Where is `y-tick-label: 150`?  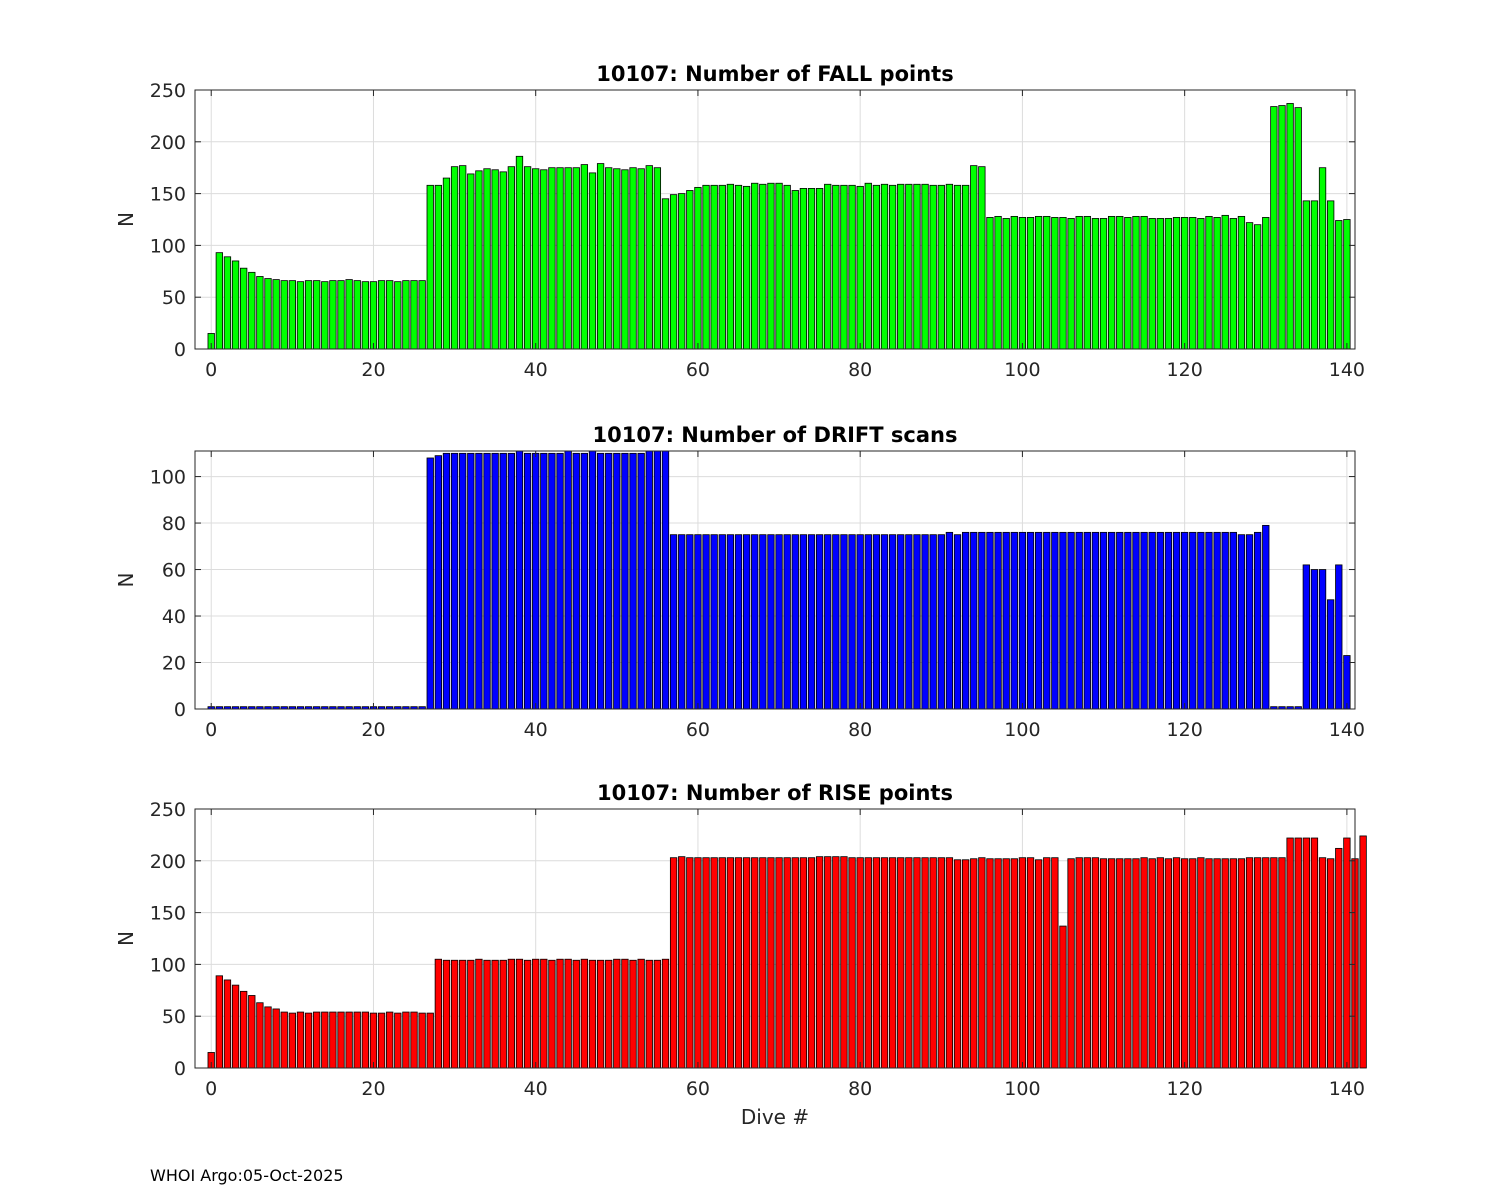 y-tick-label: 150 is located at coordinates (168, 195).